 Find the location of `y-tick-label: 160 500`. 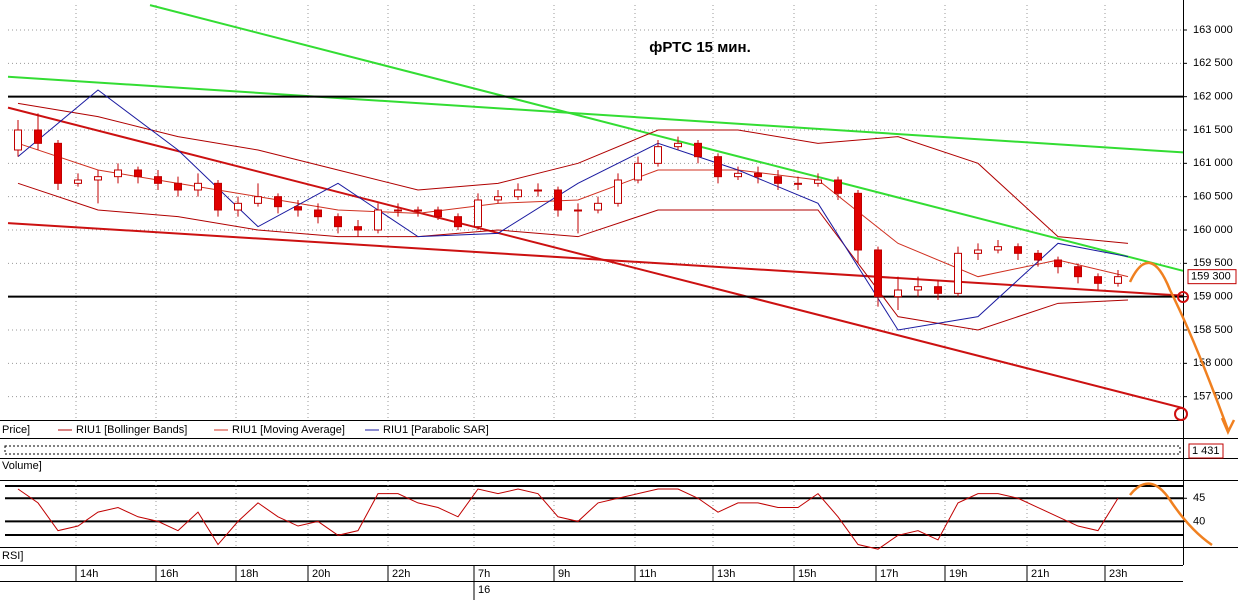

y-tick-label: 160 500 is located at coordinates (1213, 197).